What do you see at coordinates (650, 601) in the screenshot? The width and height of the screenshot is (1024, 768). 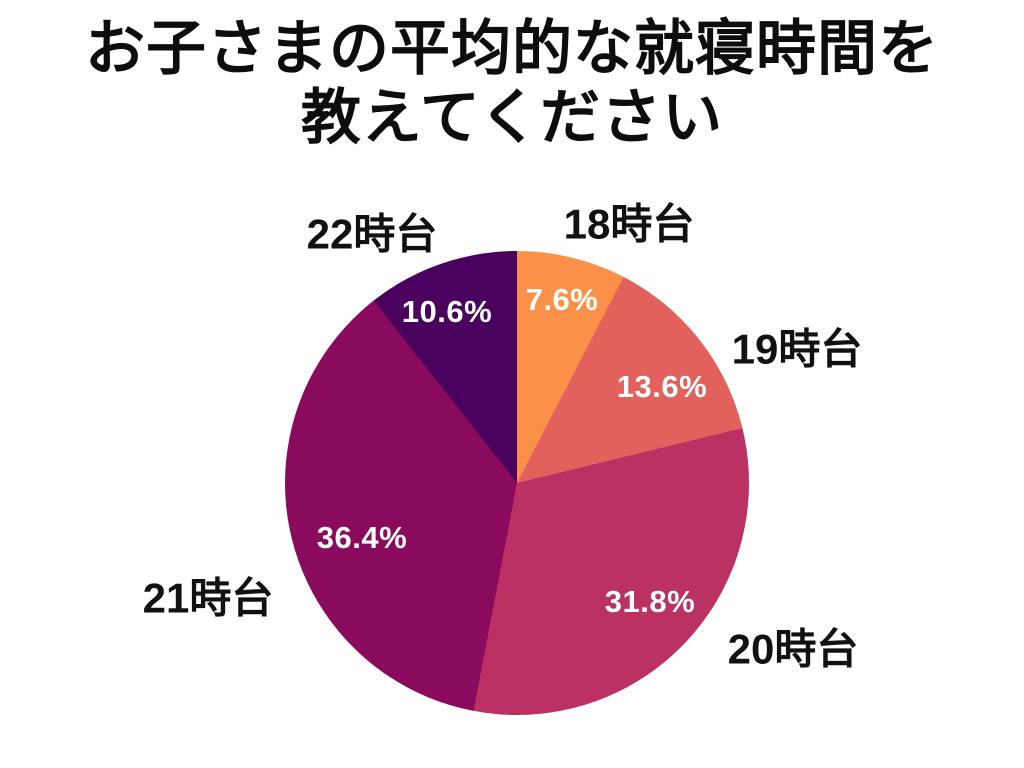 I see `percent-label-20: 31.8%` at bounding box center [650, 601].